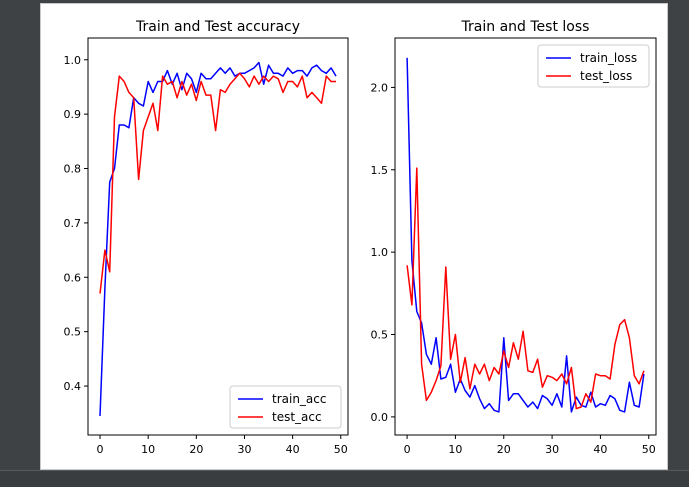  Describe the element at coordinates (606, 76) in the screenshot. I see `legend-label-test_loss: test_loss` at that location.